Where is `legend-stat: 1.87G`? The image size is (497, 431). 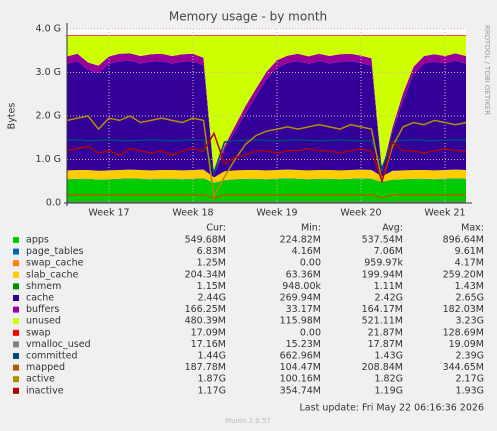
legend-stat: 1.87G is located at coordinates (211, 379).